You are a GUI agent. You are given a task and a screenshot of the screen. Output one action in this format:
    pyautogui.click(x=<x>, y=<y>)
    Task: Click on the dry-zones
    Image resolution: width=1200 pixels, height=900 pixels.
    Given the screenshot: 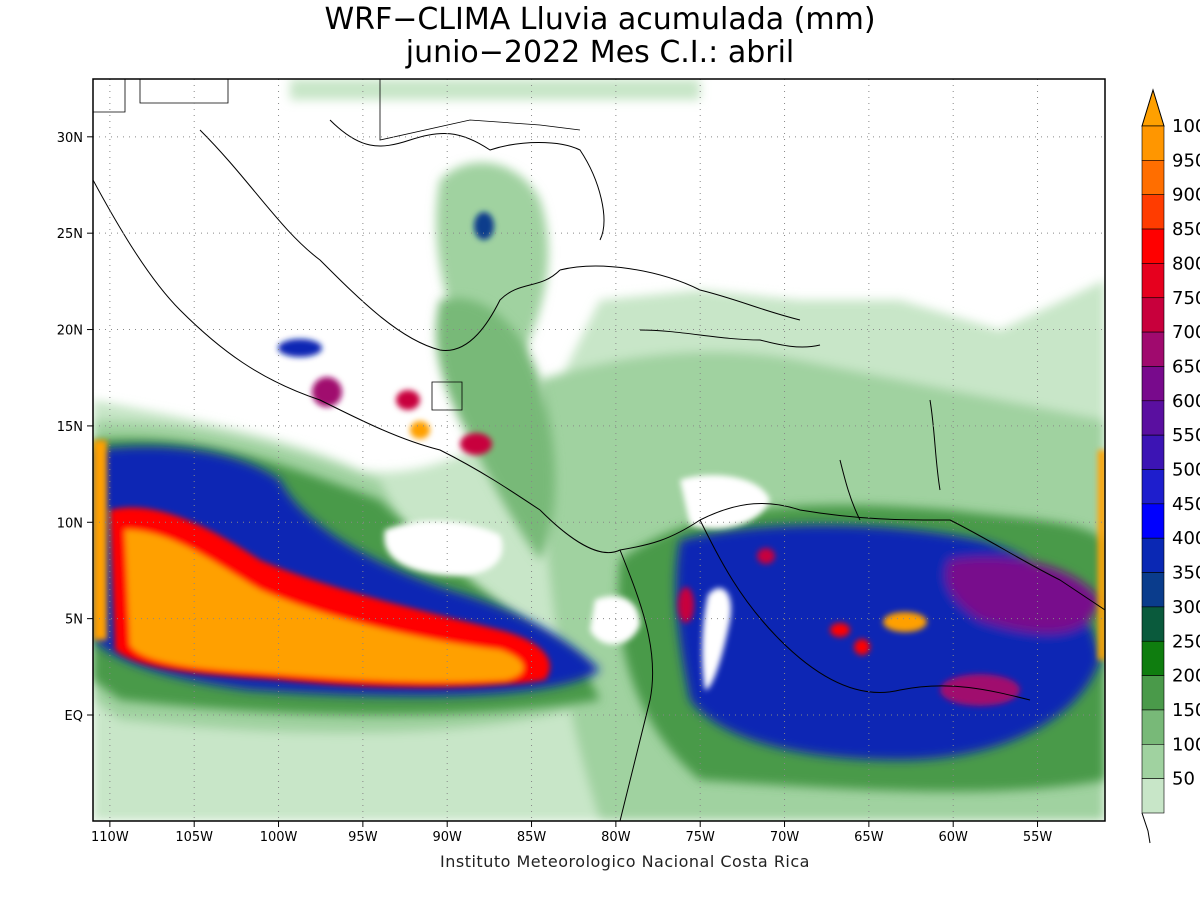 What is the action you would take?
    pyautogui.click(x=577, y=582)
    